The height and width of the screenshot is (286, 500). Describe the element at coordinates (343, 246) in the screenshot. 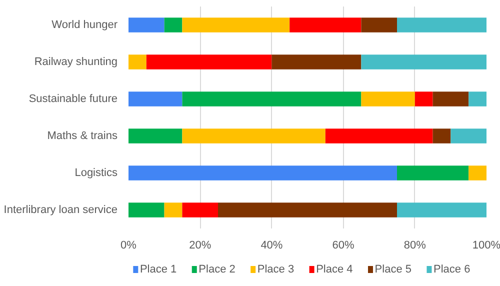

I see `x-tick-label: 60%` at that location.